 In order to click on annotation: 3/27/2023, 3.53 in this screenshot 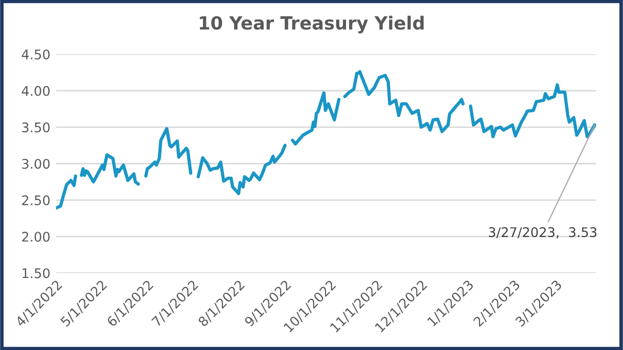, I will do `click(542, 232)`.